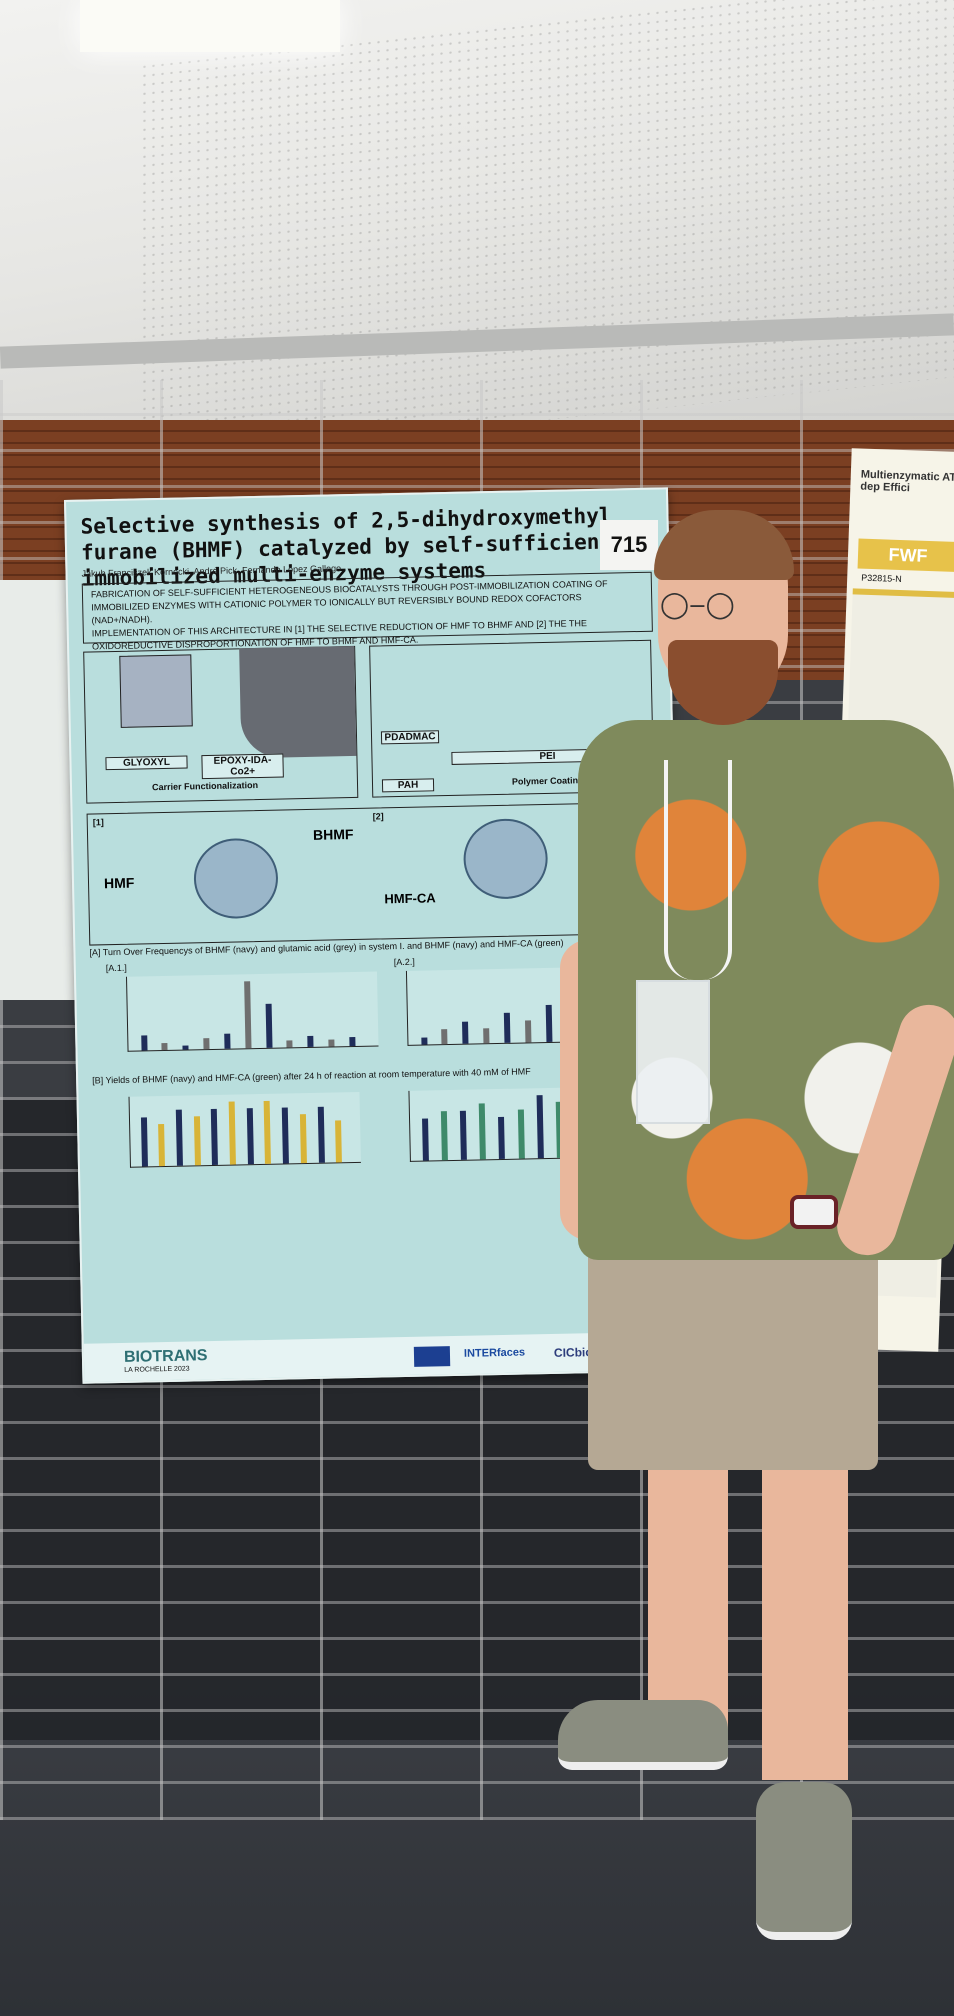  What do you see at coordinates (733, 1345) in the screenshot?
I see `shorts` at bounding box center [733, 1345].